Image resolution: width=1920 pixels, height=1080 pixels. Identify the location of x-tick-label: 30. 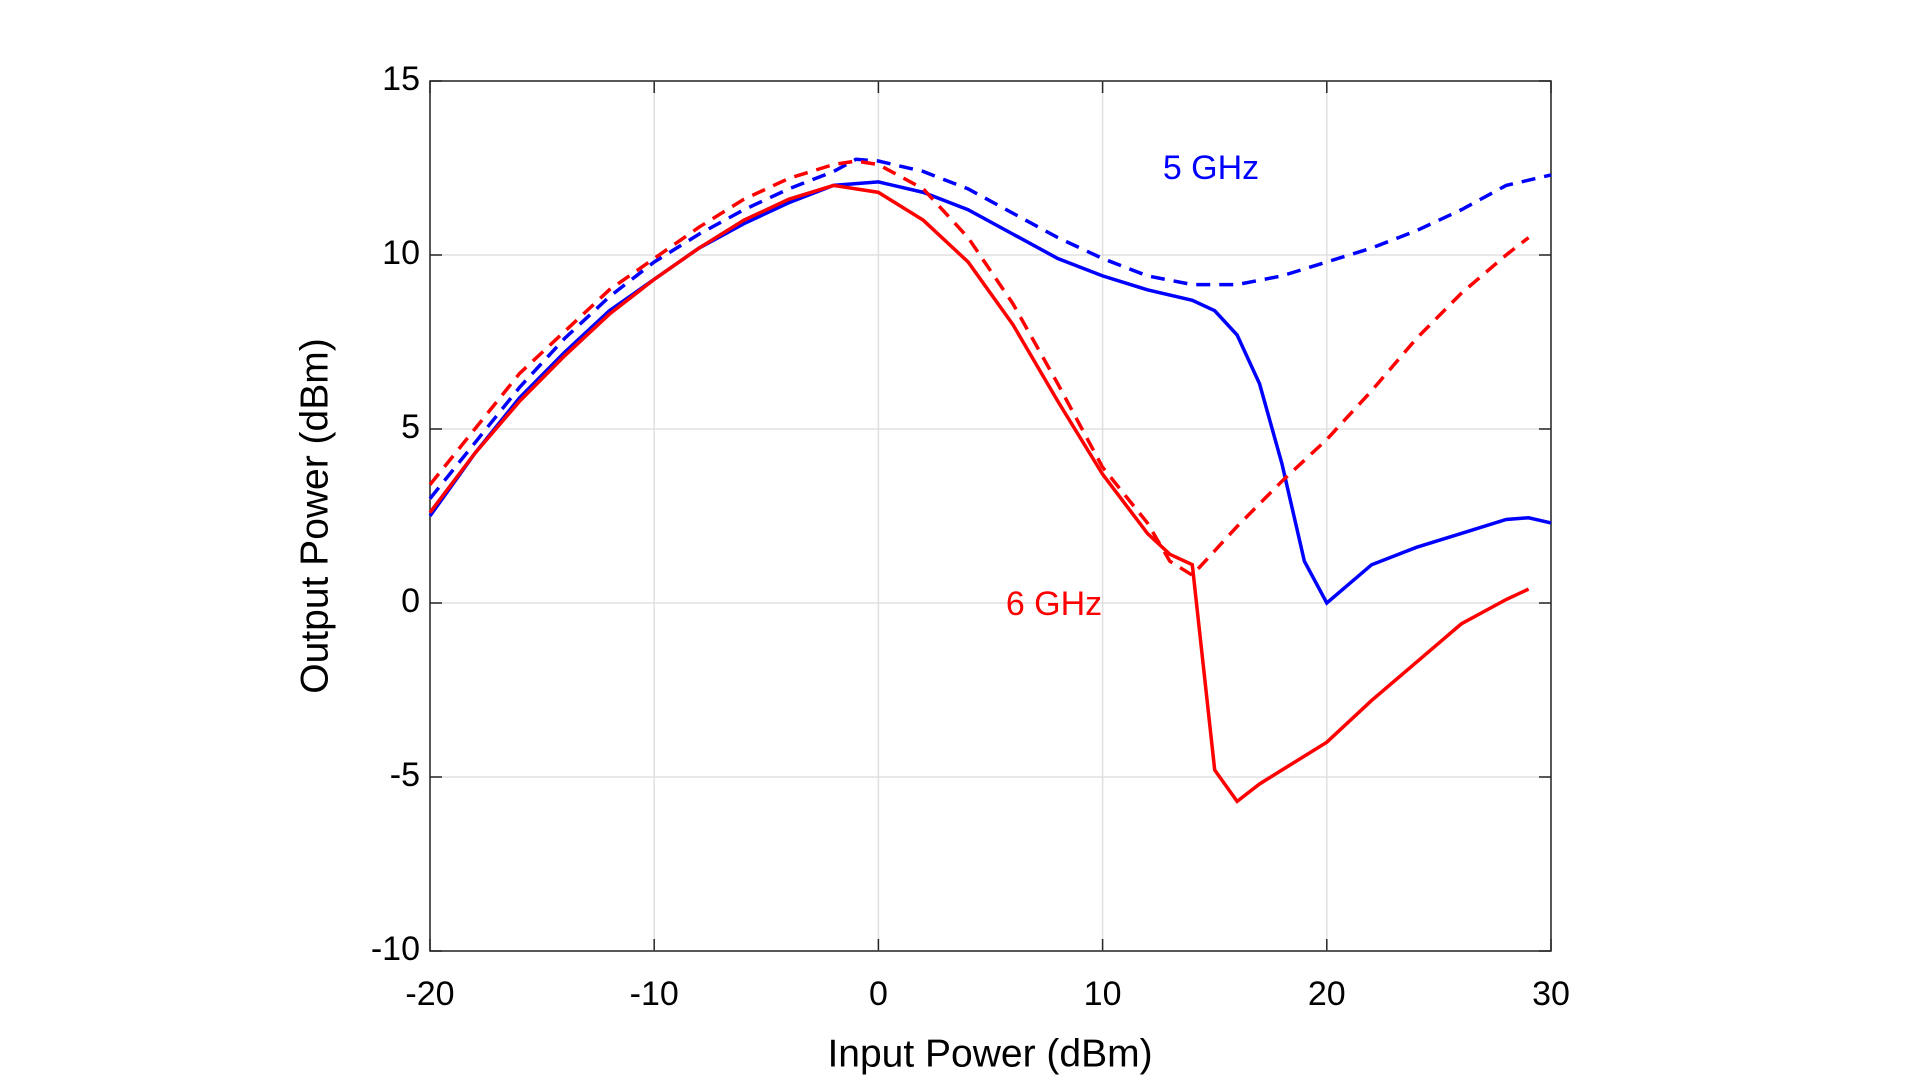
(1551, 994).